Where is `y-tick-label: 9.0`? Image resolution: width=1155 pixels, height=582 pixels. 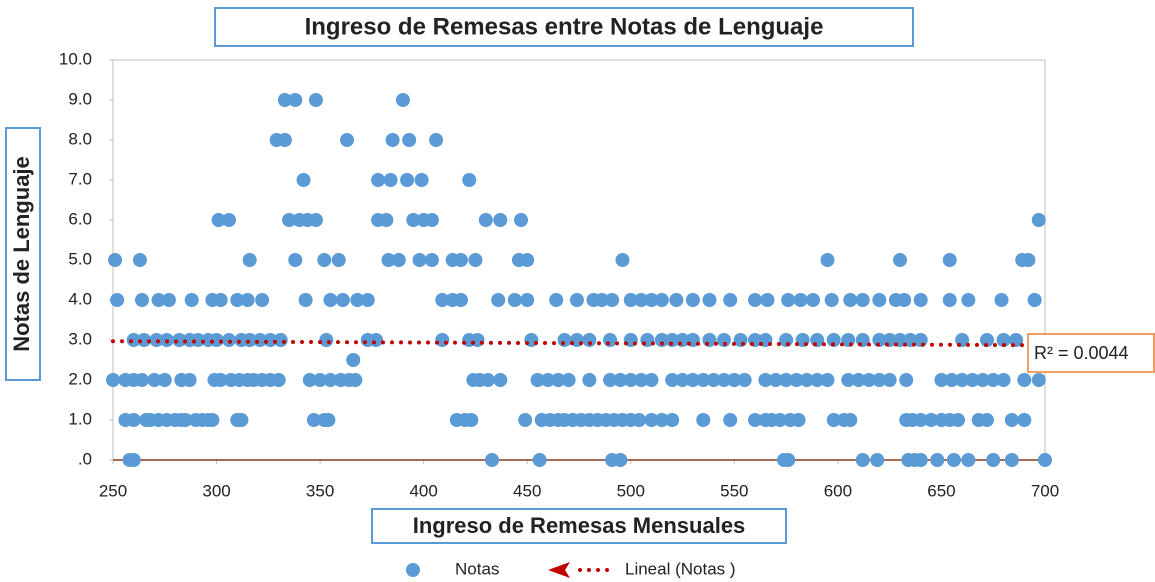 y-tick-label: 9.0 is located at coordinates (80, 98).